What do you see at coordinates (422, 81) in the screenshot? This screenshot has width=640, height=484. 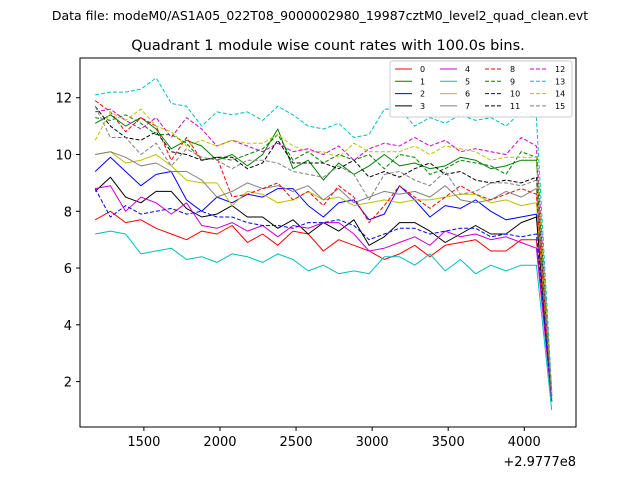 I see `legend-label-1: 1` at bounding box center [422, 81].